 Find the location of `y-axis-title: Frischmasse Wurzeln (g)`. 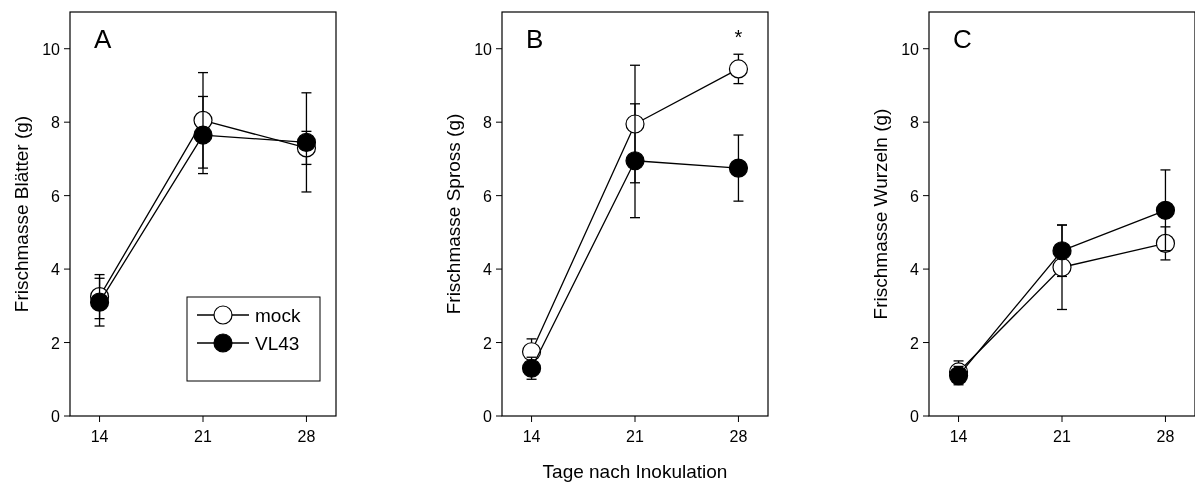

y-axis-title: Frischmasse Wurzeln (g) is located at coordinates (880, 214).